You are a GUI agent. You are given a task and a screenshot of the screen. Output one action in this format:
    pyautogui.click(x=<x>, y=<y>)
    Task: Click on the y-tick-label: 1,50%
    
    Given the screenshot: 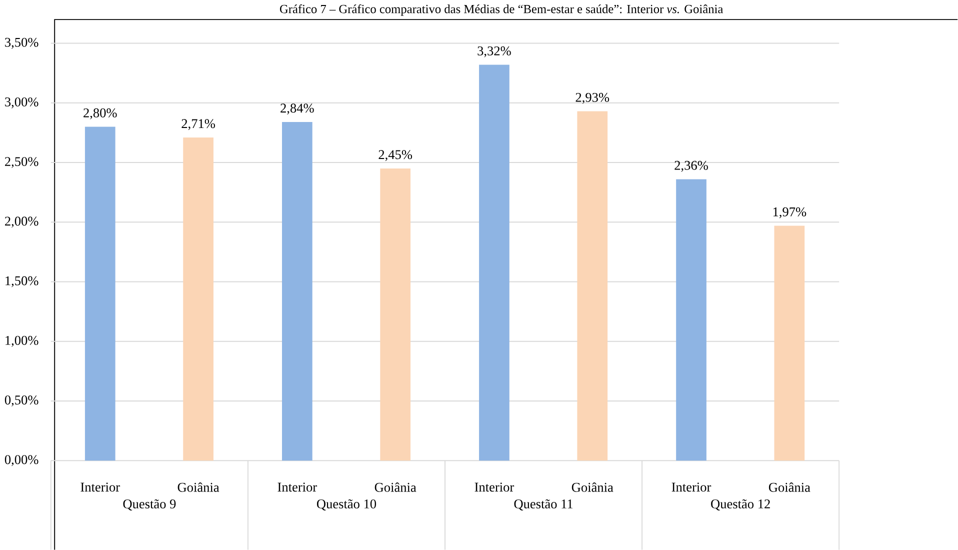 What is the action you would take?
    pyautogui.click(x=22, y=282)
    